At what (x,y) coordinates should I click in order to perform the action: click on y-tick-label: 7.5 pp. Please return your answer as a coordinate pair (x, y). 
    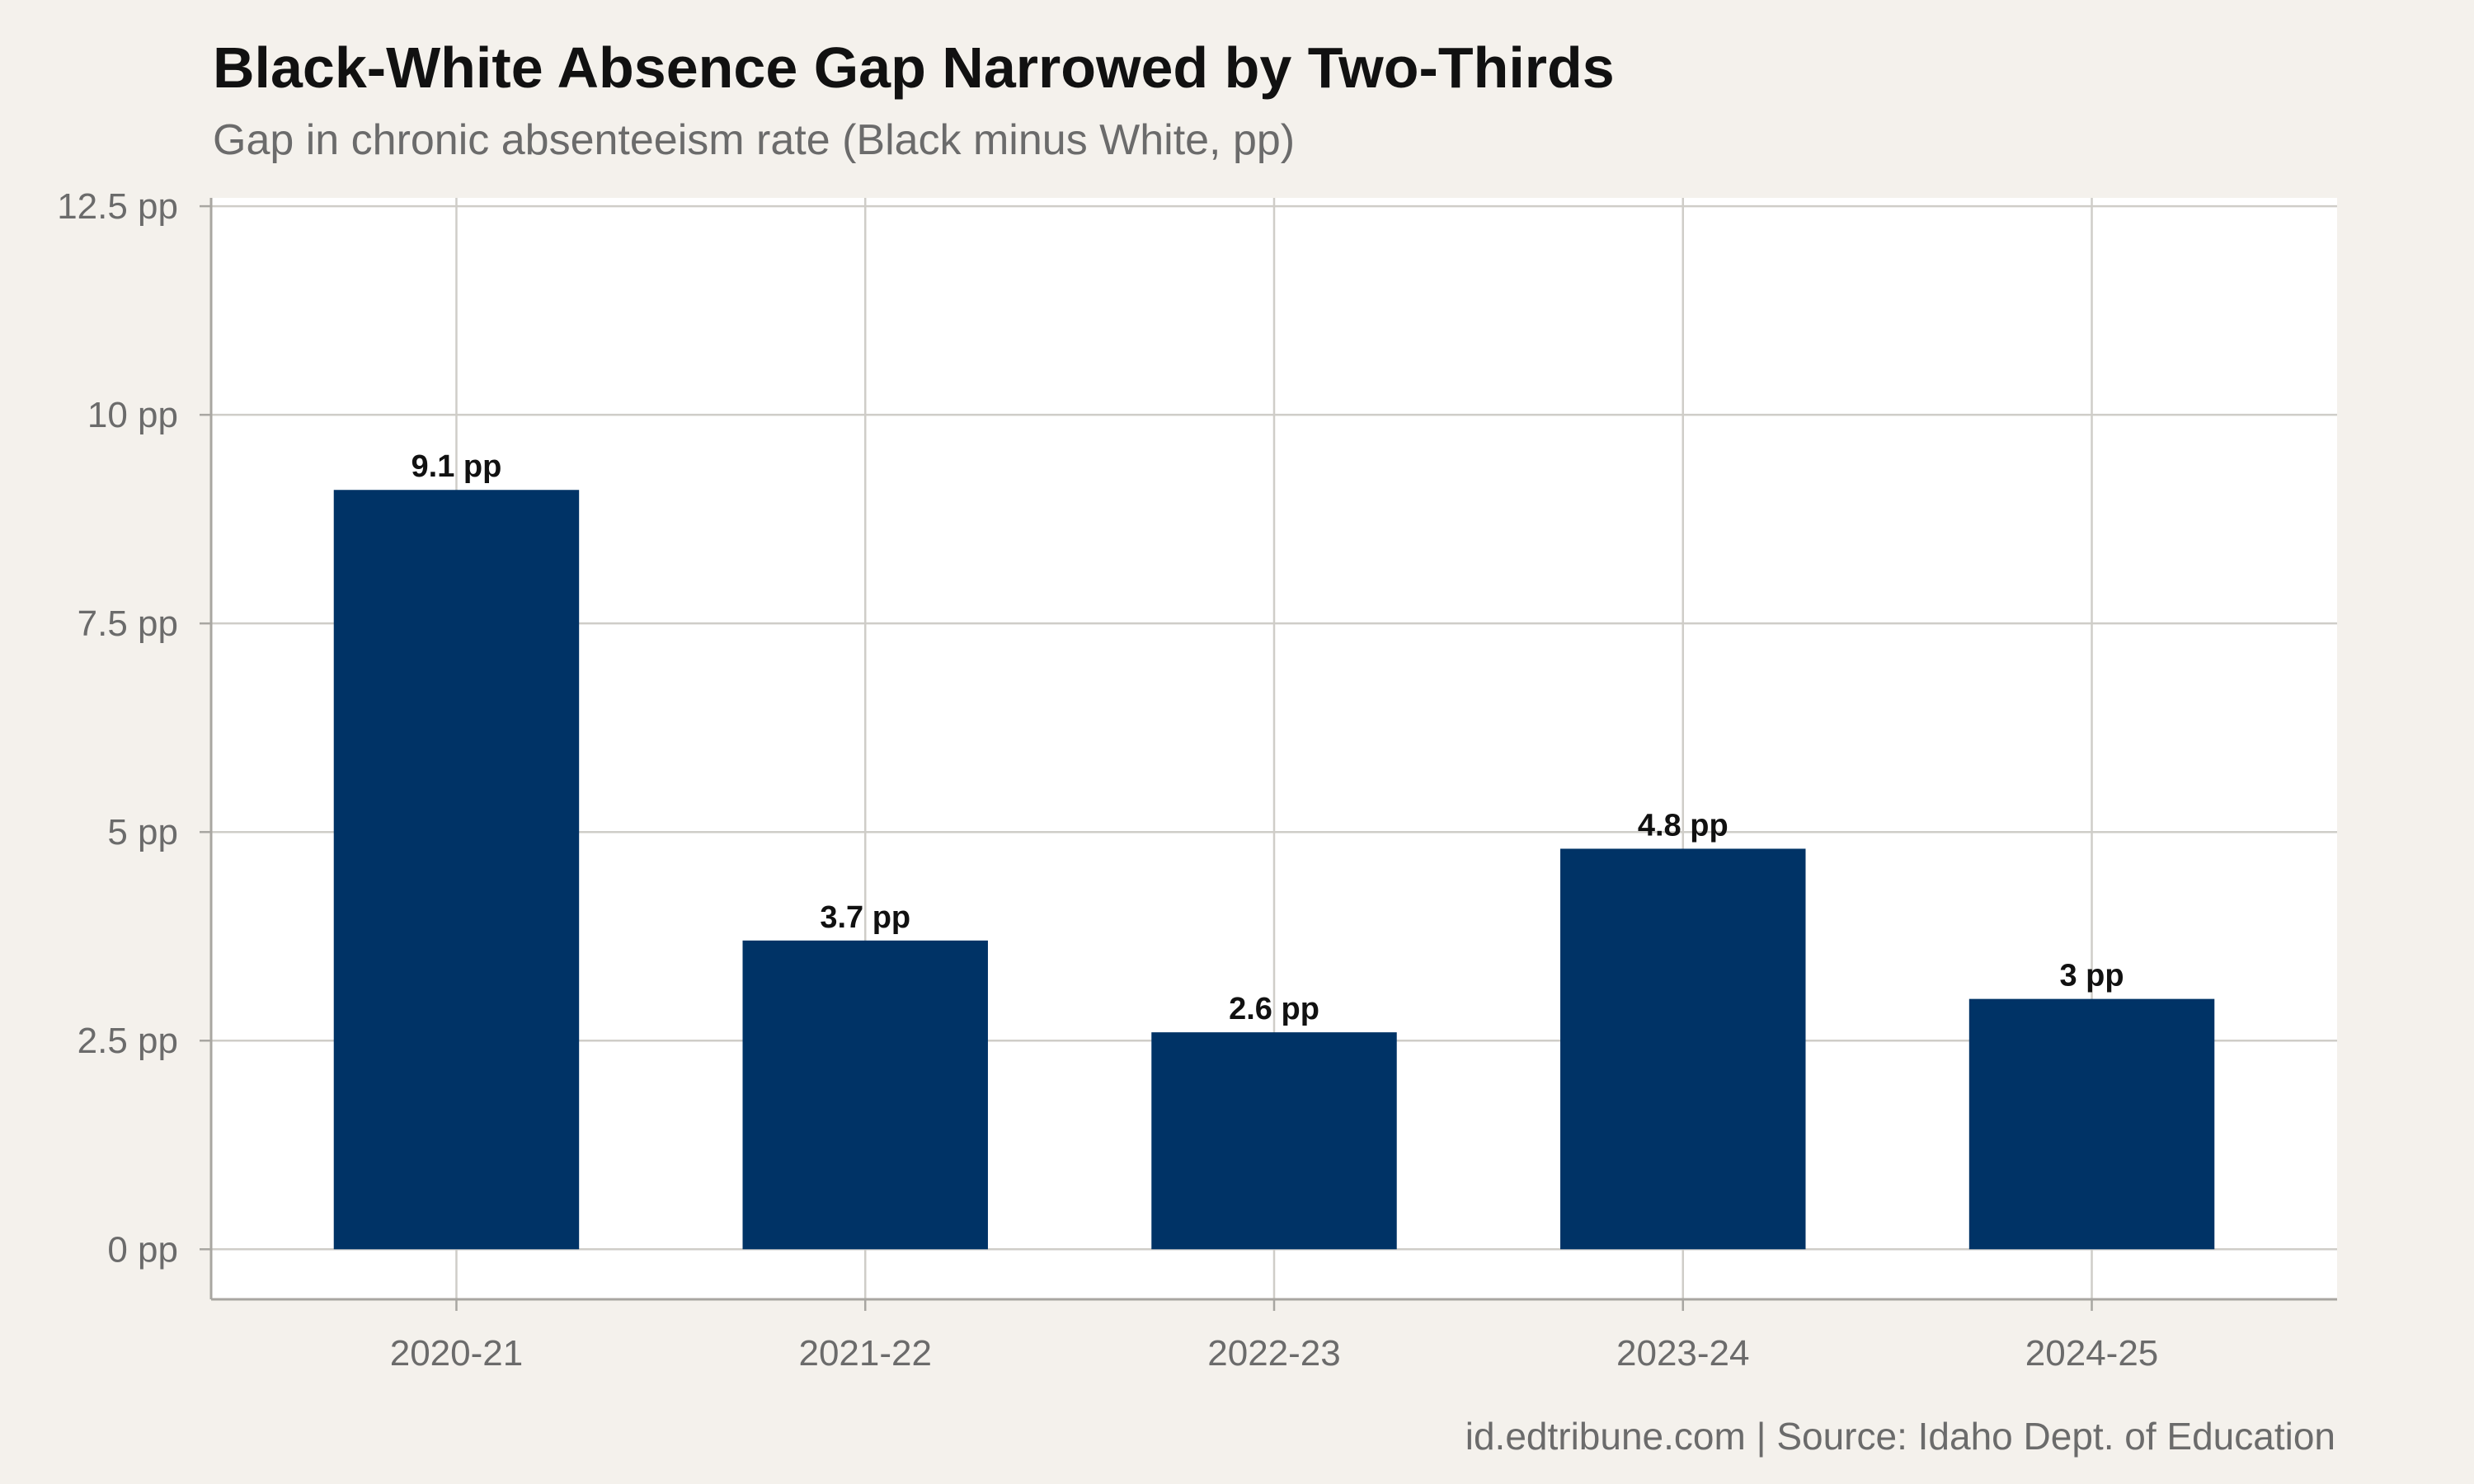
    Looking at the image, I should click on (128, 623).